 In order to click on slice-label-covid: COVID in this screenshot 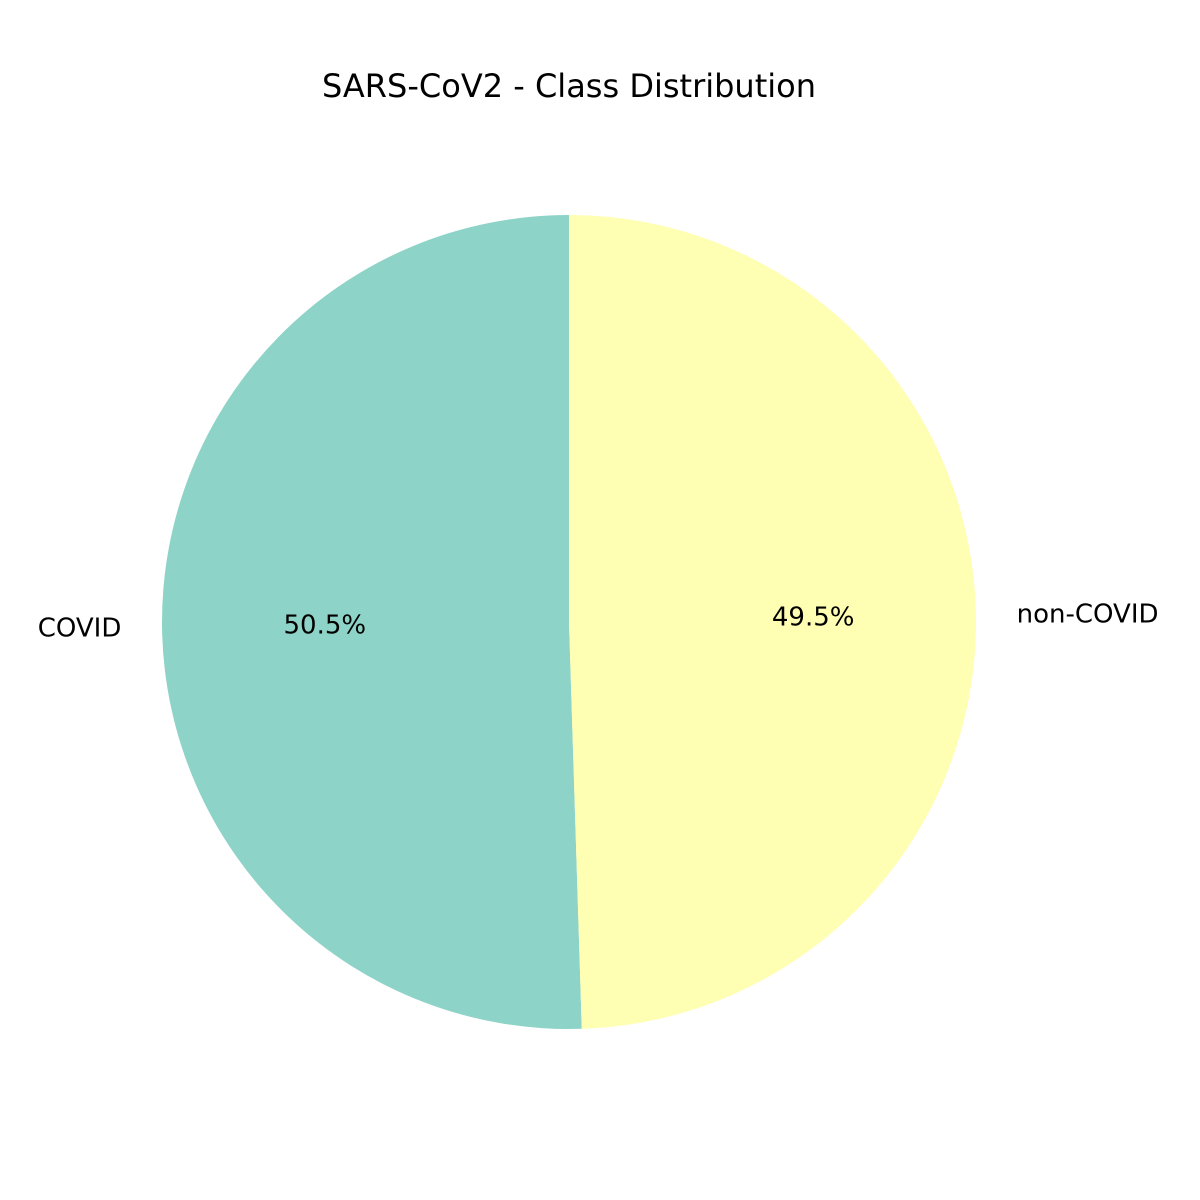, I will do `click(80, 629)`.